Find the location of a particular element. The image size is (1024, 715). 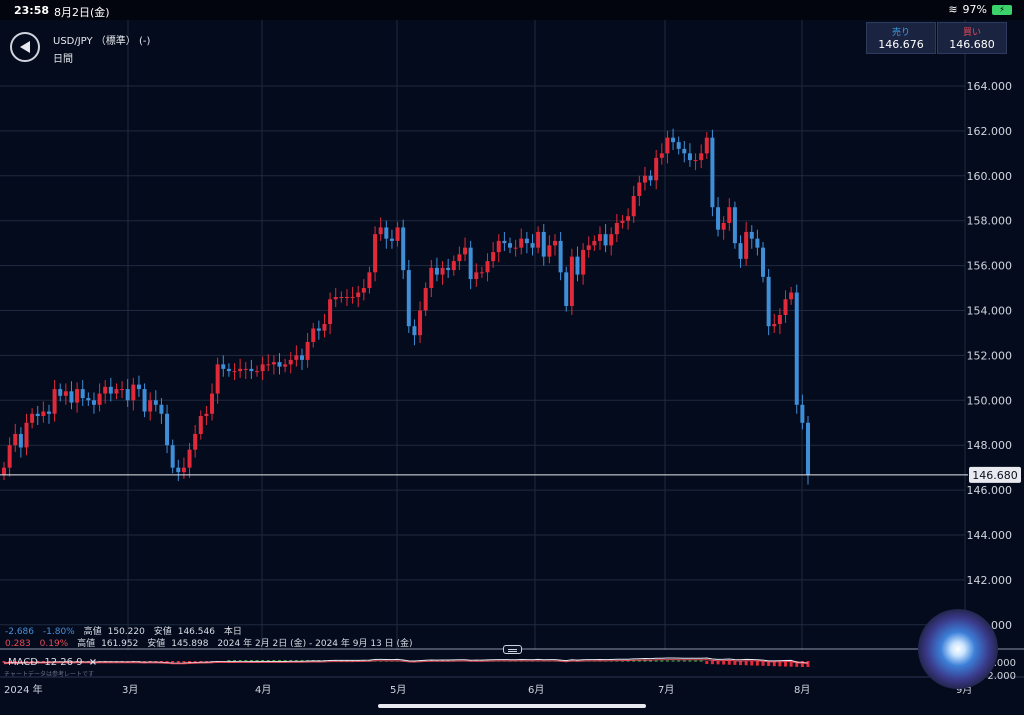

y-tick-label: 160.000 is located at coordinates (990, 176).